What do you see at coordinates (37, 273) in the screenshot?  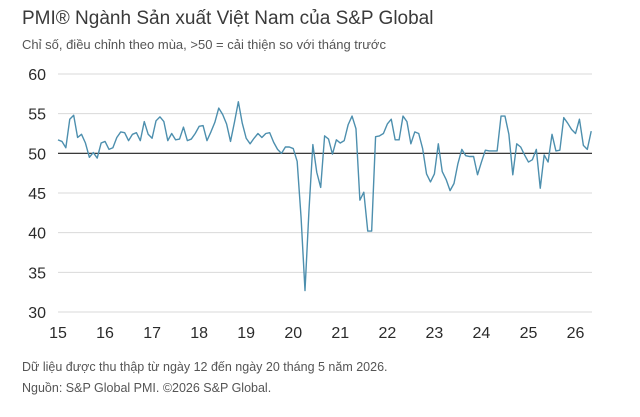 I see `y-tick-label: 35` at bounding box center [37, 273].